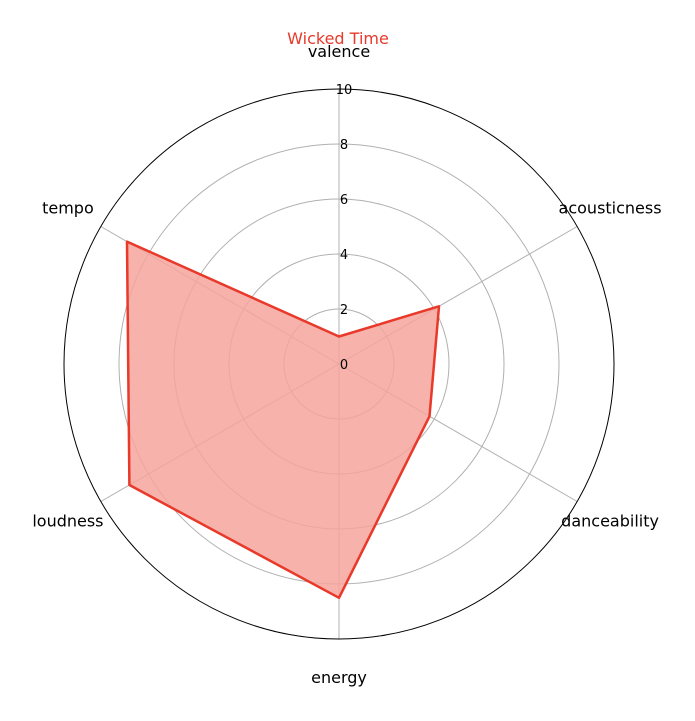 The width and height of the screenshot is (695, 721). Describe the element at coordinates (339, 677) in the screenshot. I see `axis-label-energy: energy` at that location.